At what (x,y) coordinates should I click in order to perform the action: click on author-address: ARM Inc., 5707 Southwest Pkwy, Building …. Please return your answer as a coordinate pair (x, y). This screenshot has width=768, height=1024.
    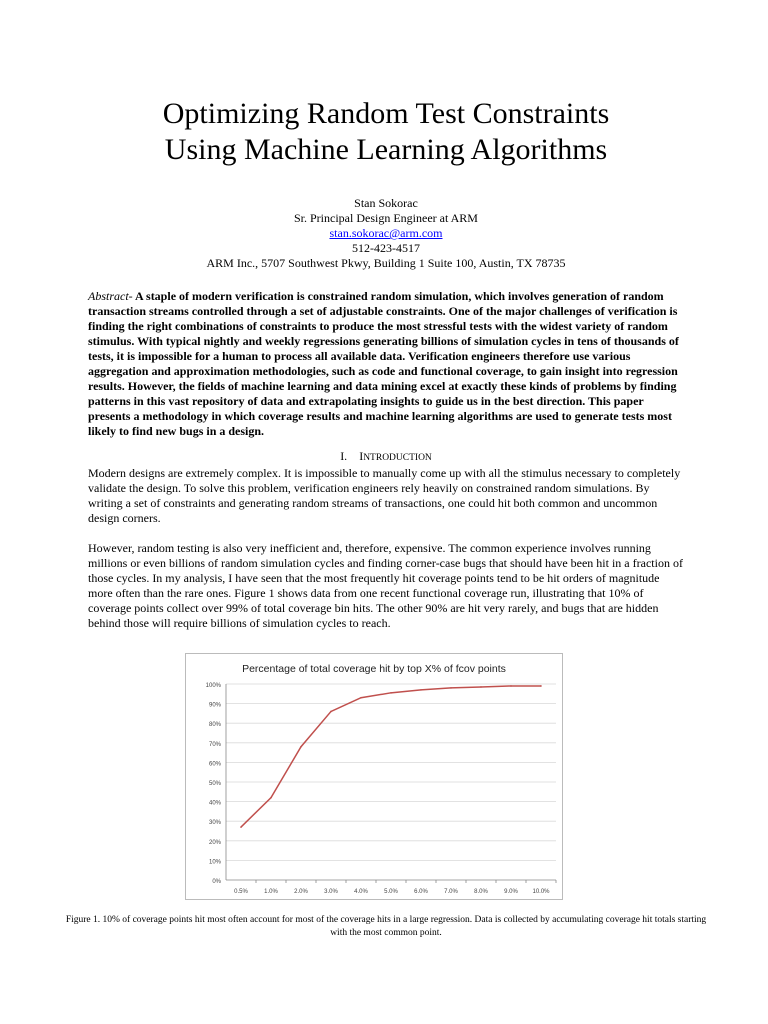
    Looking at the image, I should click on (386, 263).